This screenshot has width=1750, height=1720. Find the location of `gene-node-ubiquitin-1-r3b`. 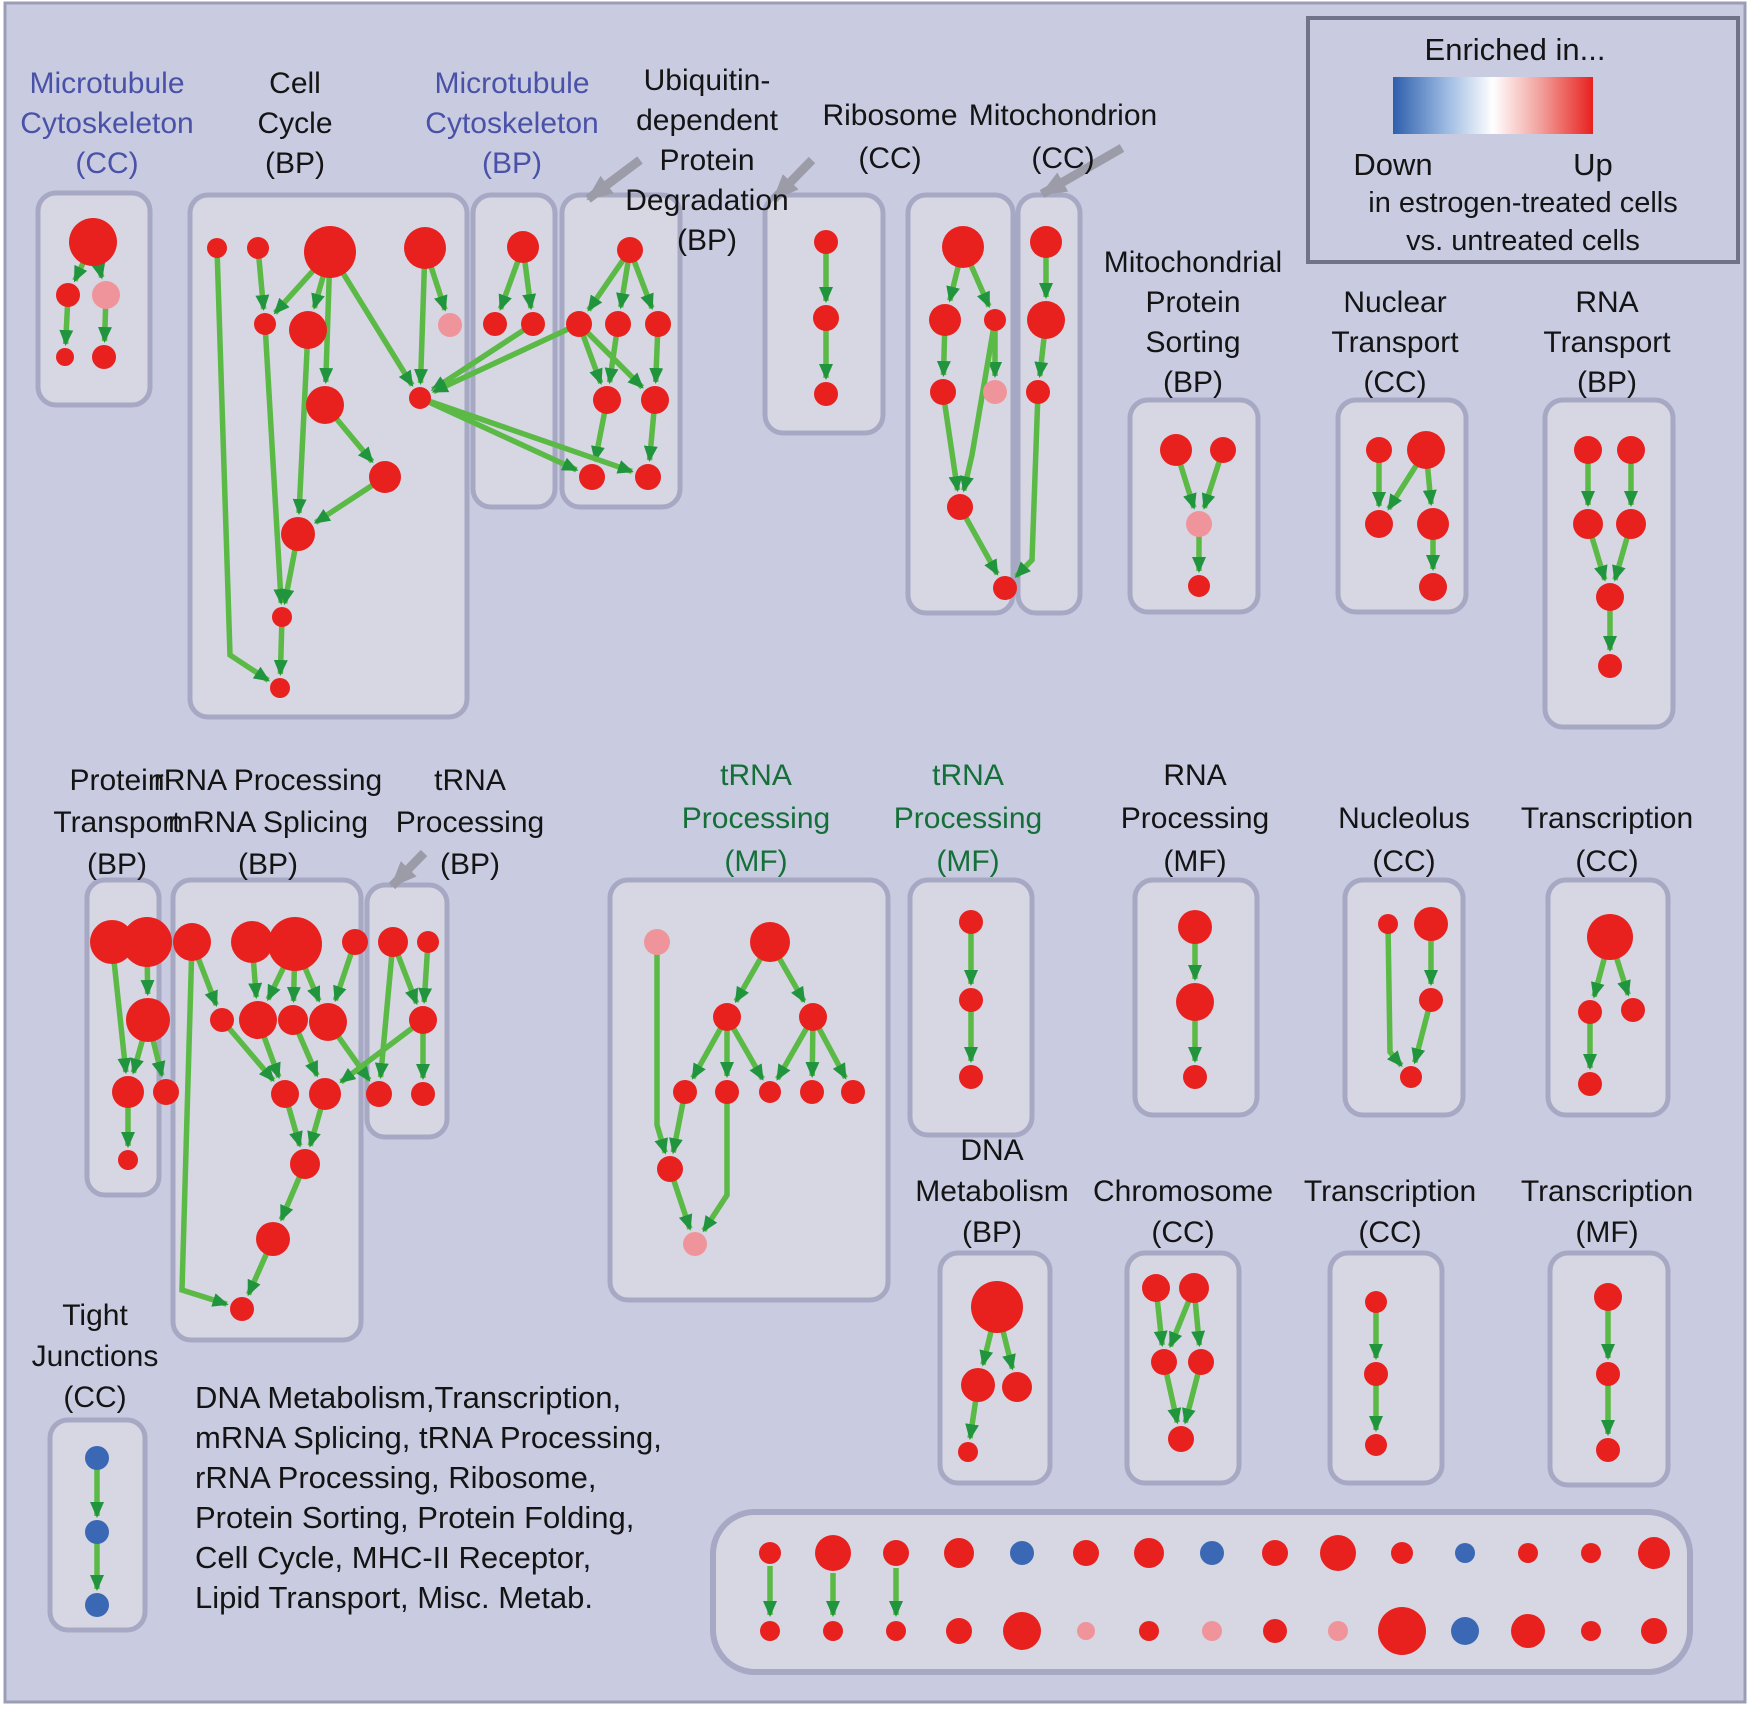

gene-node-ubiquitin-1-r3b is located at coordinates (655, 400).